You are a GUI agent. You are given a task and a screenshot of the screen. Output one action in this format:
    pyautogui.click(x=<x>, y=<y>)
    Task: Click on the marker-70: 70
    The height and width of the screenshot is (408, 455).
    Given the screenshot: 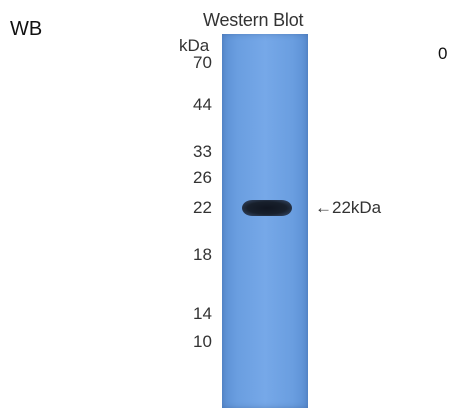 What is the action you would take?
    pyautogui.click(x=202, y=62)
    